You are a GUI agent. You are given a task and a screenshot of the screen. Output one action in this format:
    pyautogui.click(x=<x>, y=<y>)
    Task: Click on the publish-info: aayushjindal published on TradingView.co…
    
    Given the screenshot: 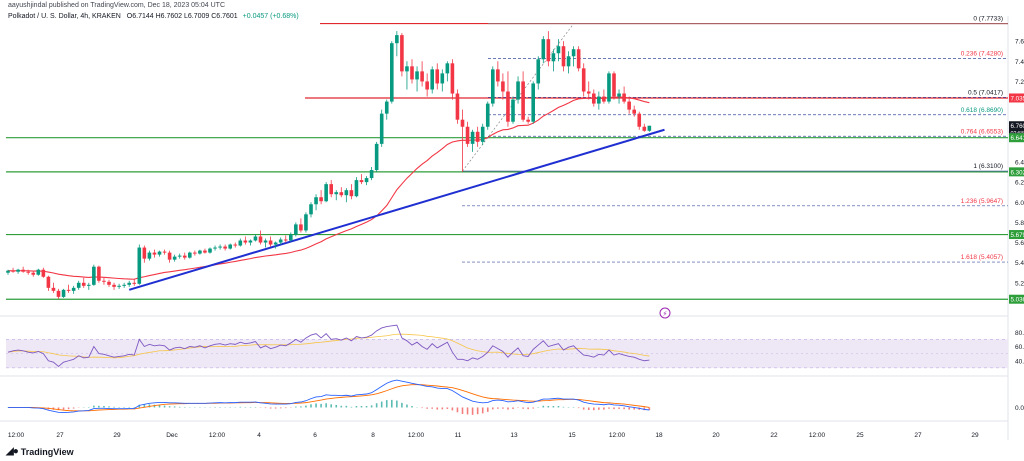 What is the action you would take?
    pyautogui.click(x=117, y=5)
    